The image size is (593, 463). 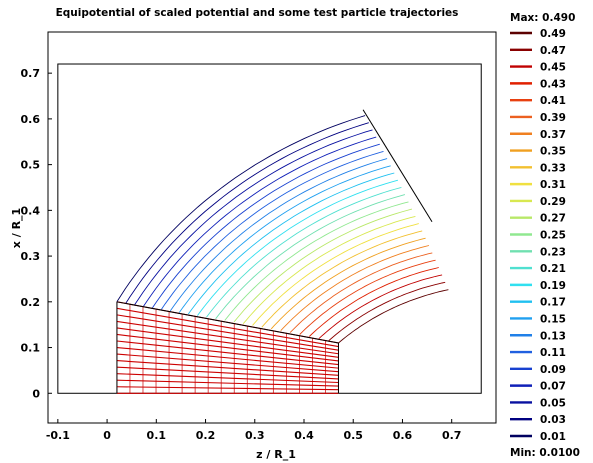 What do you see at coordinates (397, 166) in the screenshot?
I see `duct-end-edge` at bounding box center [397, 166].